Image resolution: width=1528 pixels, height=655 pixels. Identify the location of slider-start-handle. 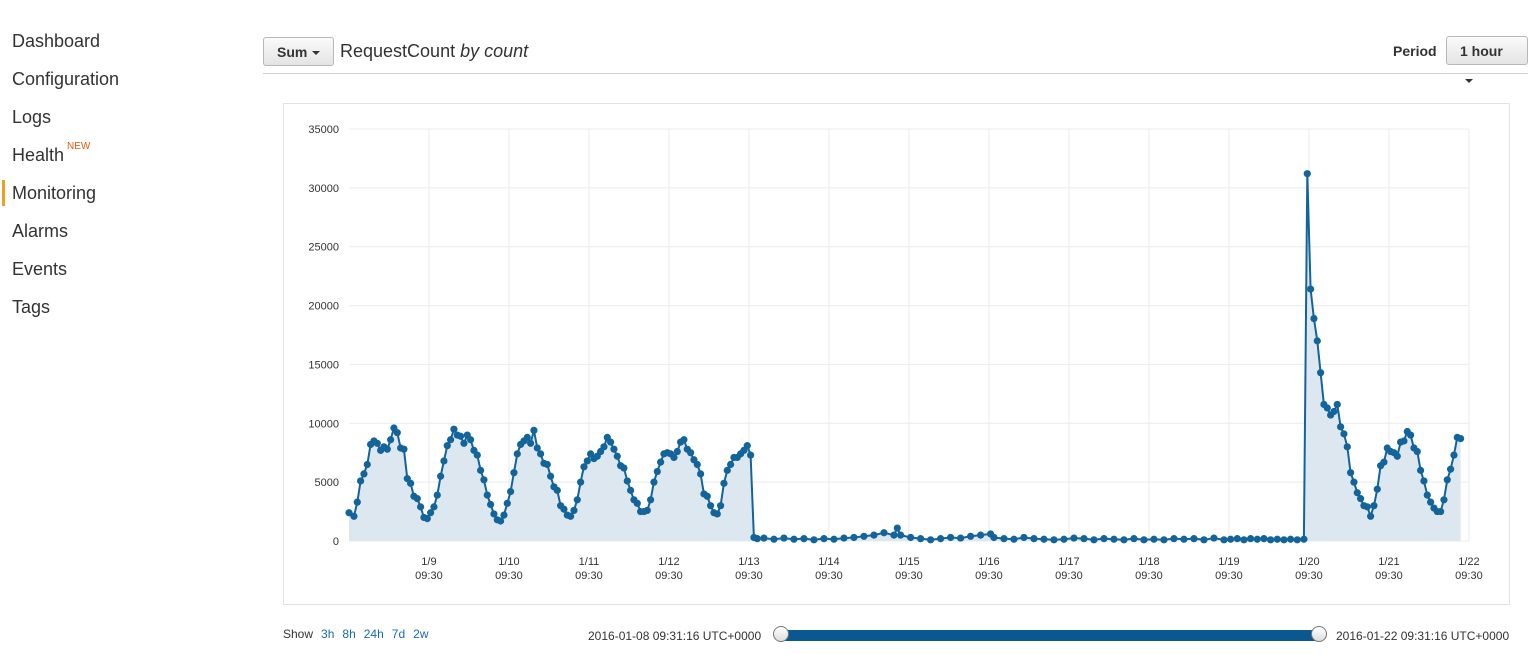
(781, 634).